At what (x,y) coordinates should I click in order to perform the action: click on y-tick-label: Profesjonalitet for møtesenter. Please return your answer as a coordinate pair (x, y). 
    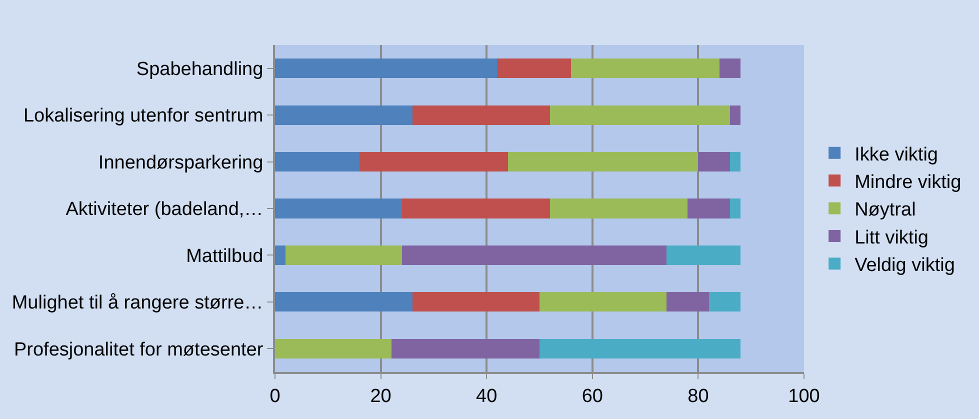
    Looking at the image, I should click on (139, 349).